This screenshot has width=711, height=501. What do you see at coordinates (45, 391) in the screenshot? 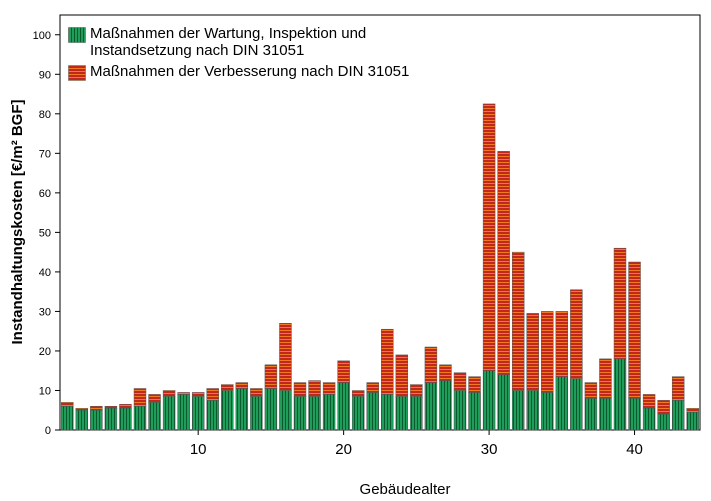
I see `y-tick-label: 10` at bounding box center [45, 391].